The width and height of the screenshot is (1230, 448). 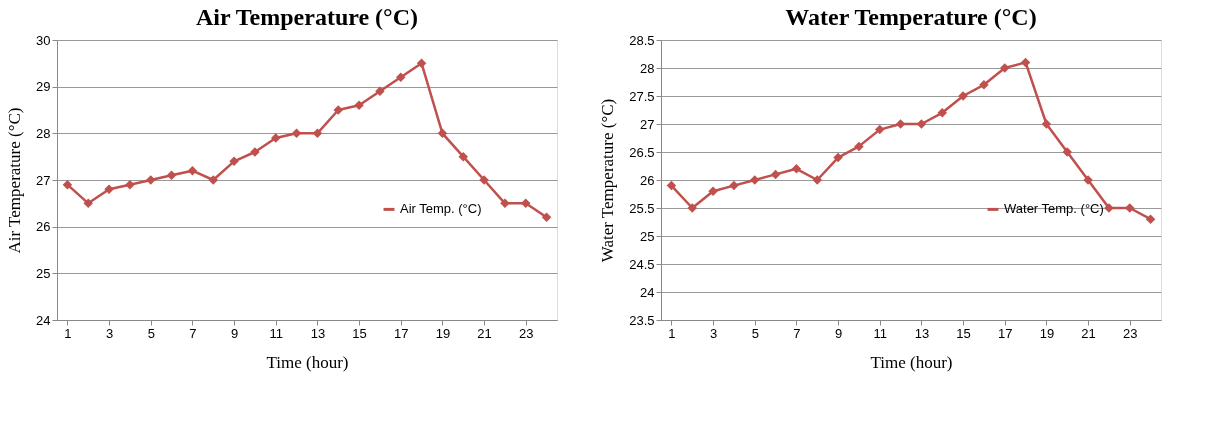 I want to click on y-tick-label: 23.5, so click(x=642, y=320).